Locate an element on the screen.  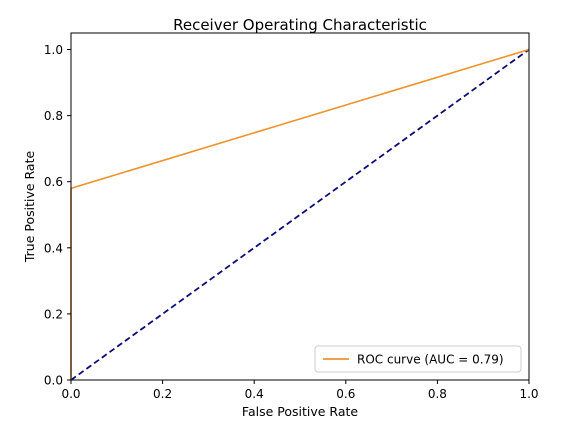
y-tick-label: 0.2 is located at coordinates (53, 314).